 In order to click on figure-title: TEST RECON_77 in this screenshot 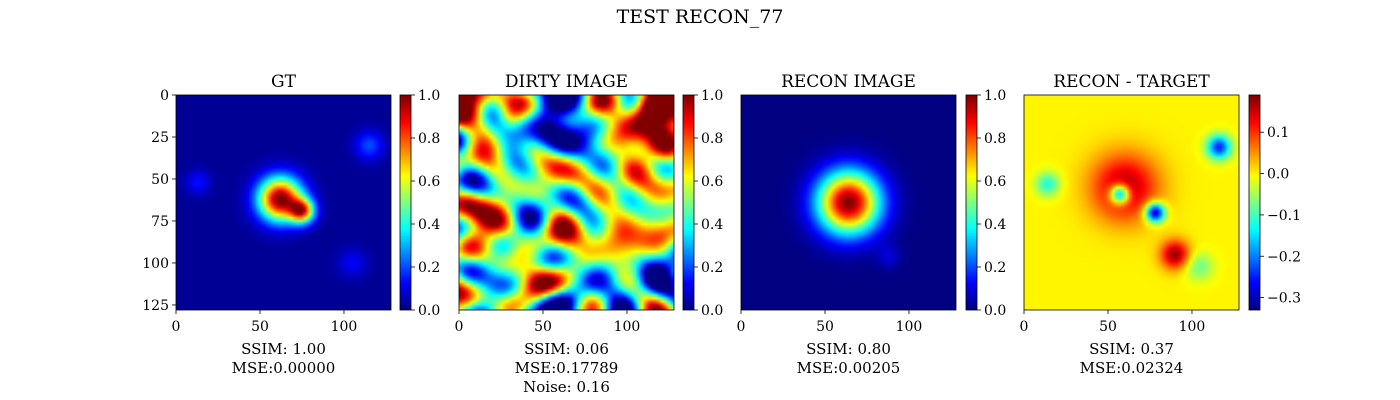, I will do `click(700, 17)`.